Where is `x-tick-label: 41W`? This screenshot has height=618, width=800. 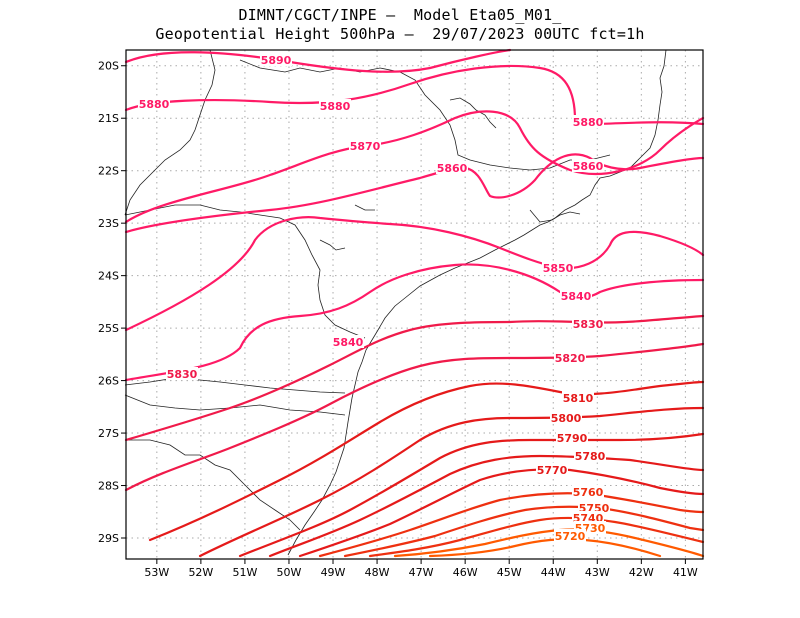 x-tick-label: 41W is located at coordinates (685, 572).